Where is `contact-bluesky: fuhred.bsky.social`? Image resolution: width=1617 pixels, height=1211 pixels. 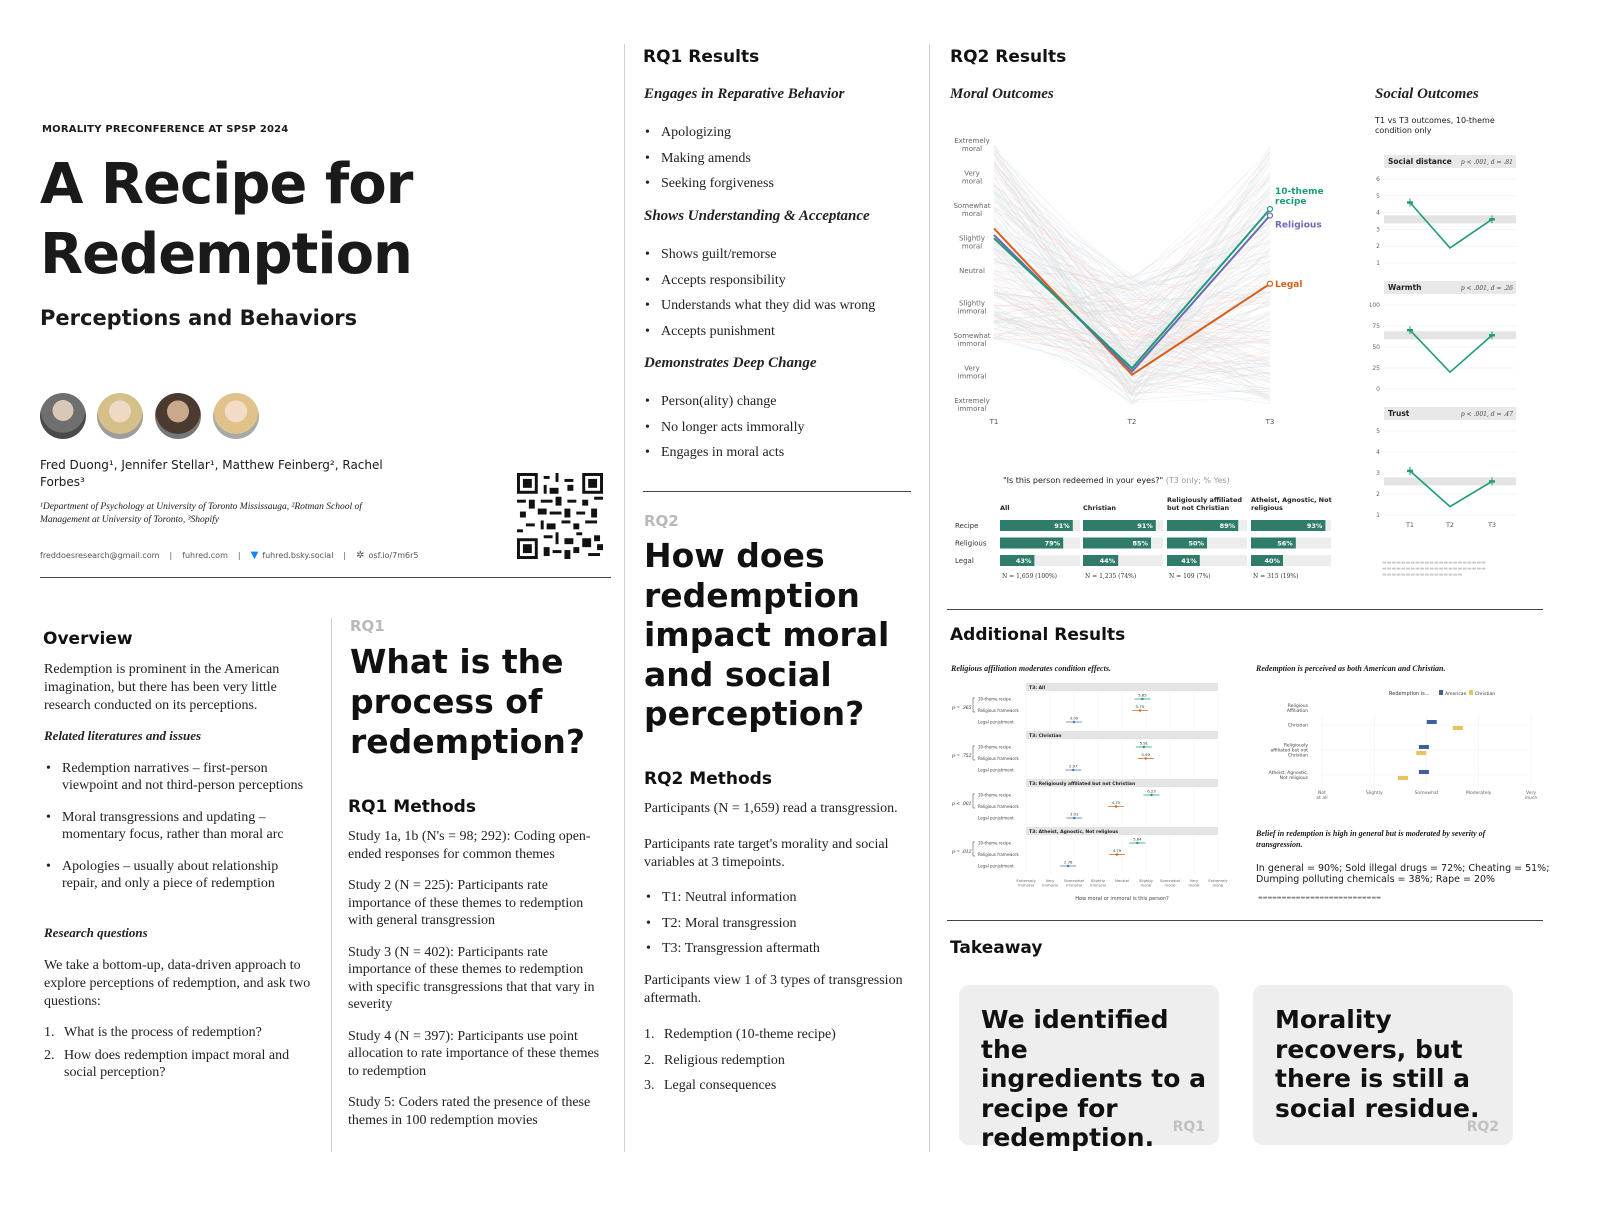 contact-bluesky: fuhred.bsky.social is located at coordinates (298, 555).